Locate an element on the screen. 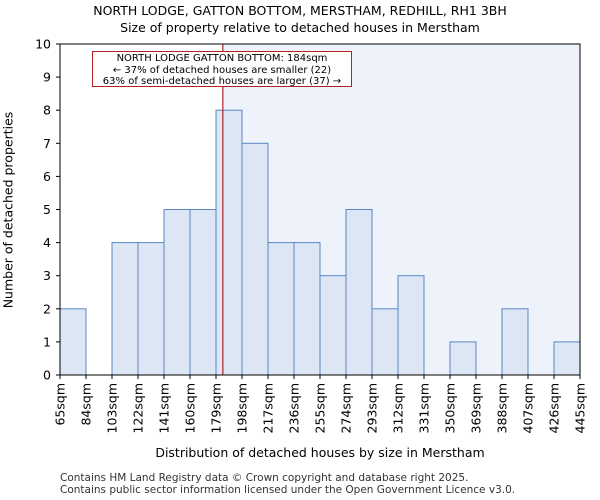 This screenshot has width=600, height=500. x-tick-label: 255sqm is located at coordinates (320, 408).